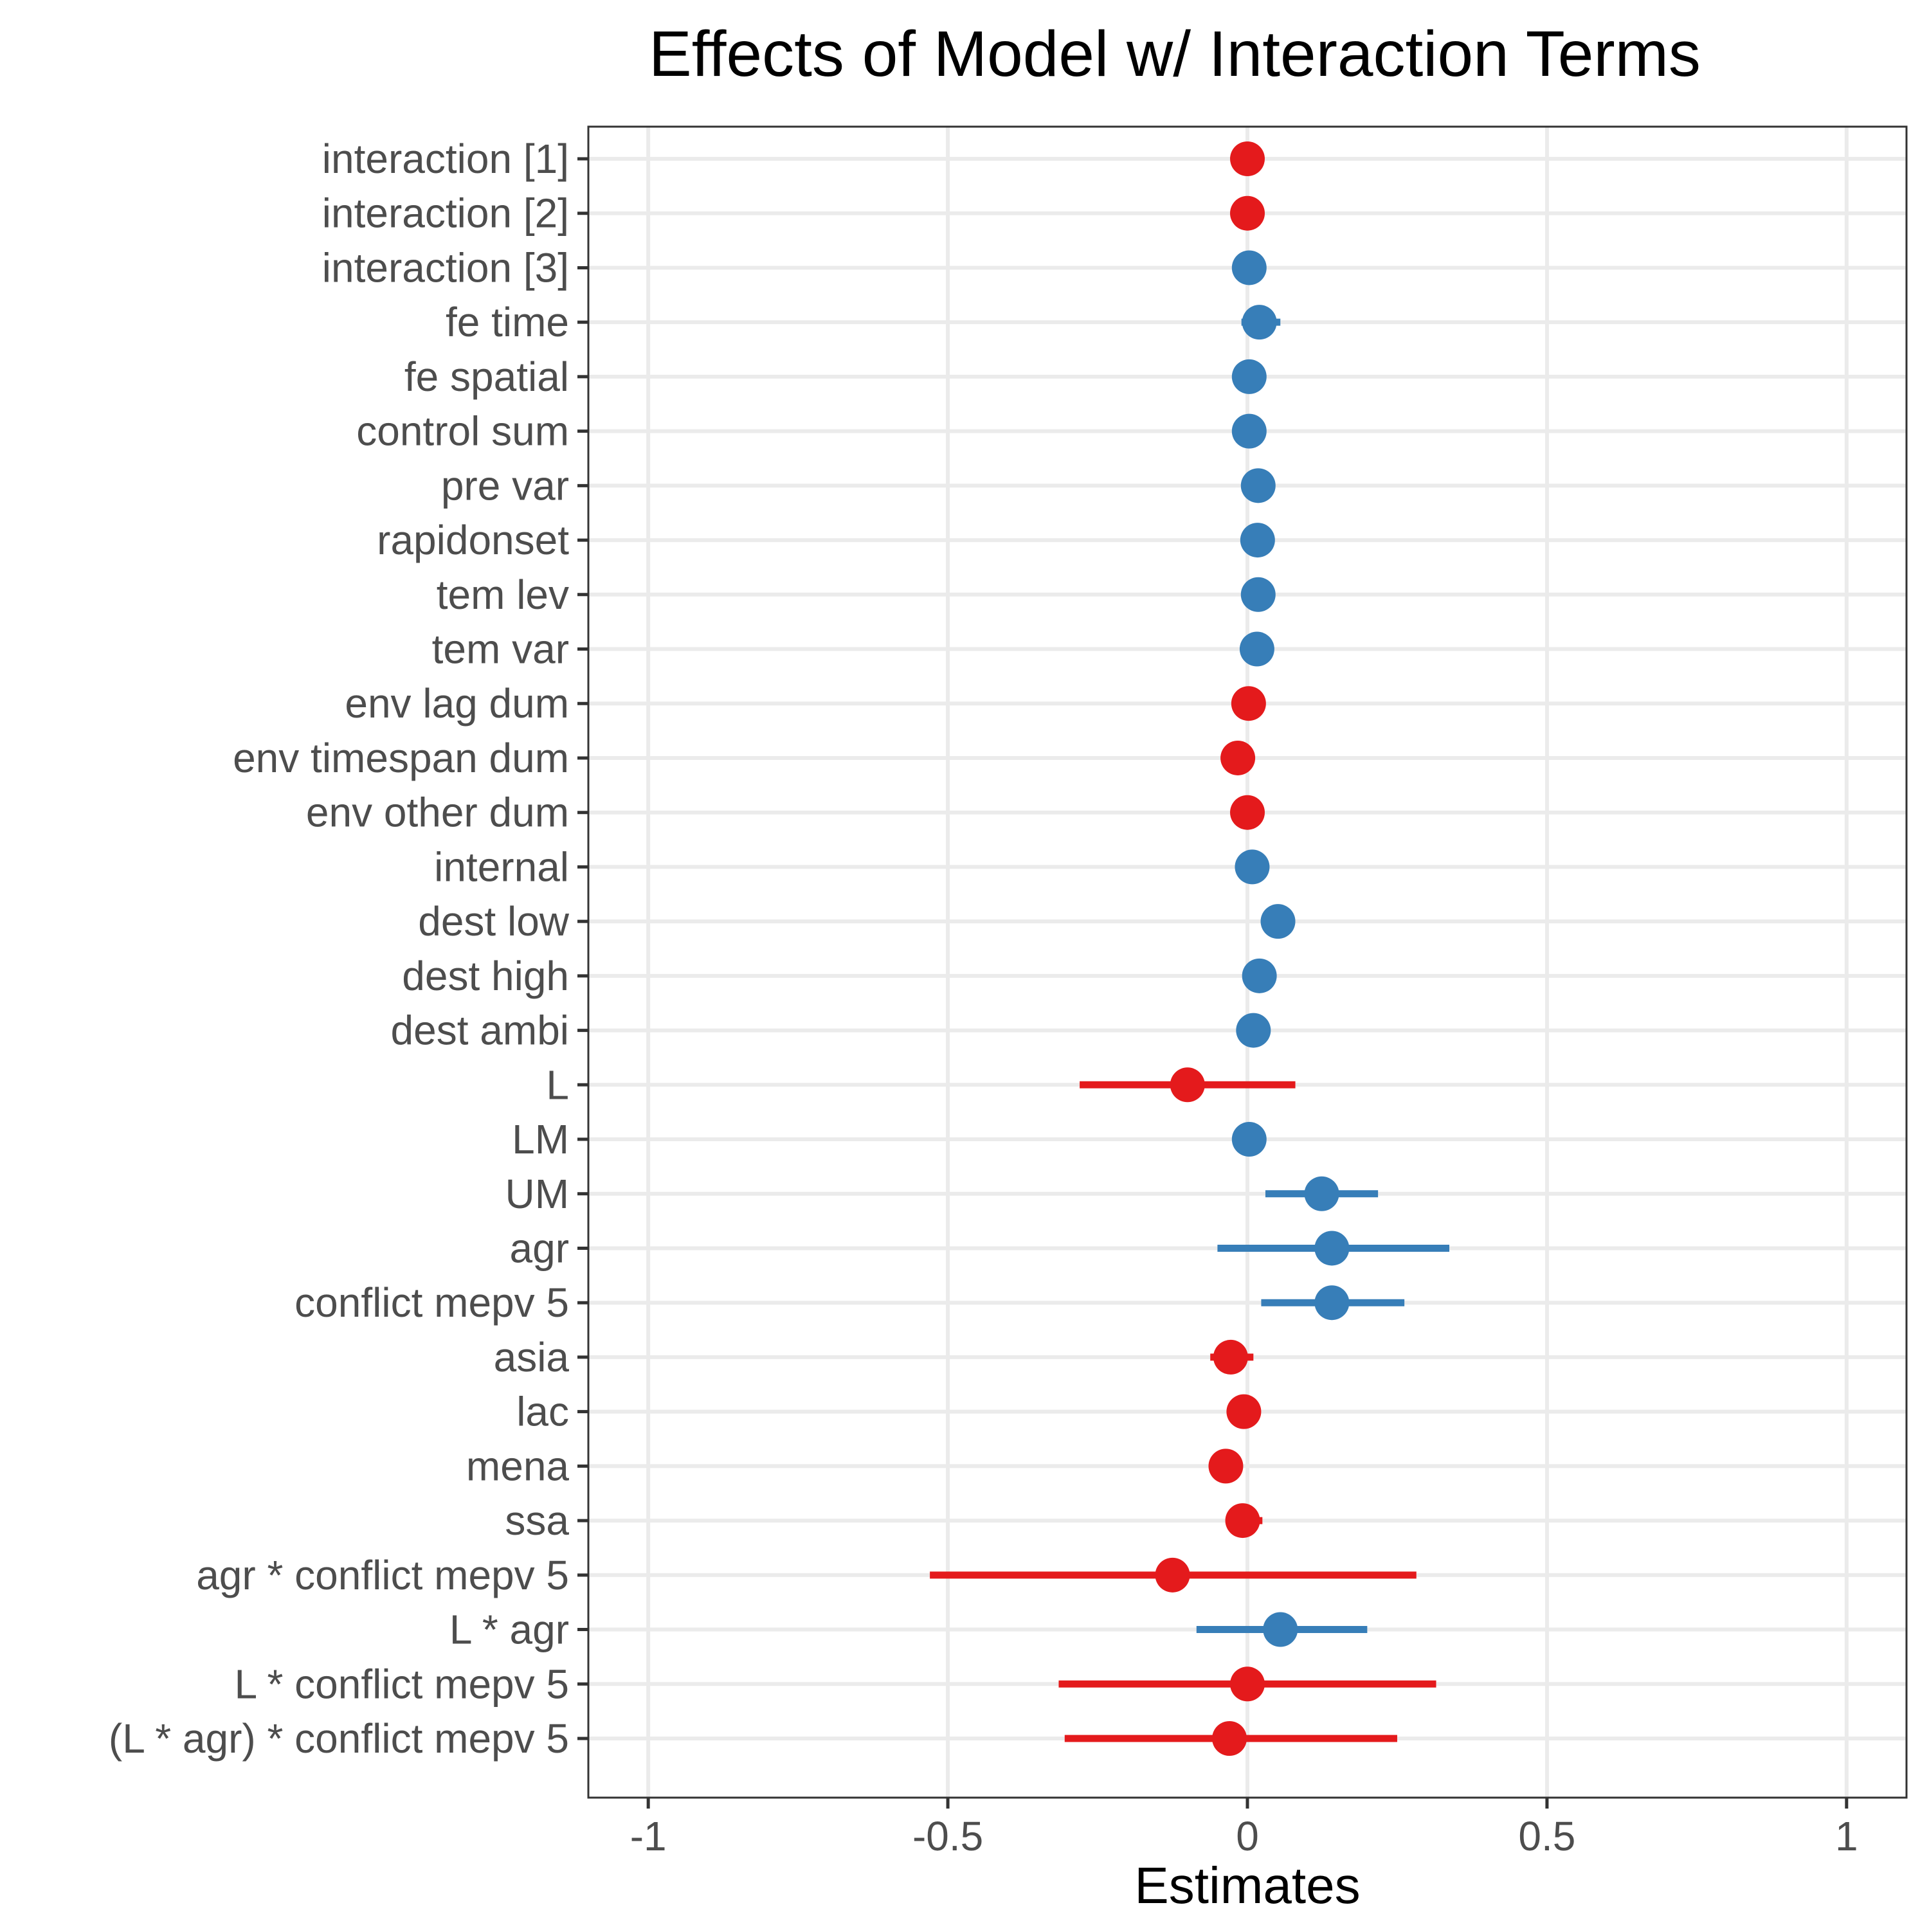 The height and width of the screenshot is (1932, 1929). I want to click on y-tick-label-23: lac, so click(542, 1412).